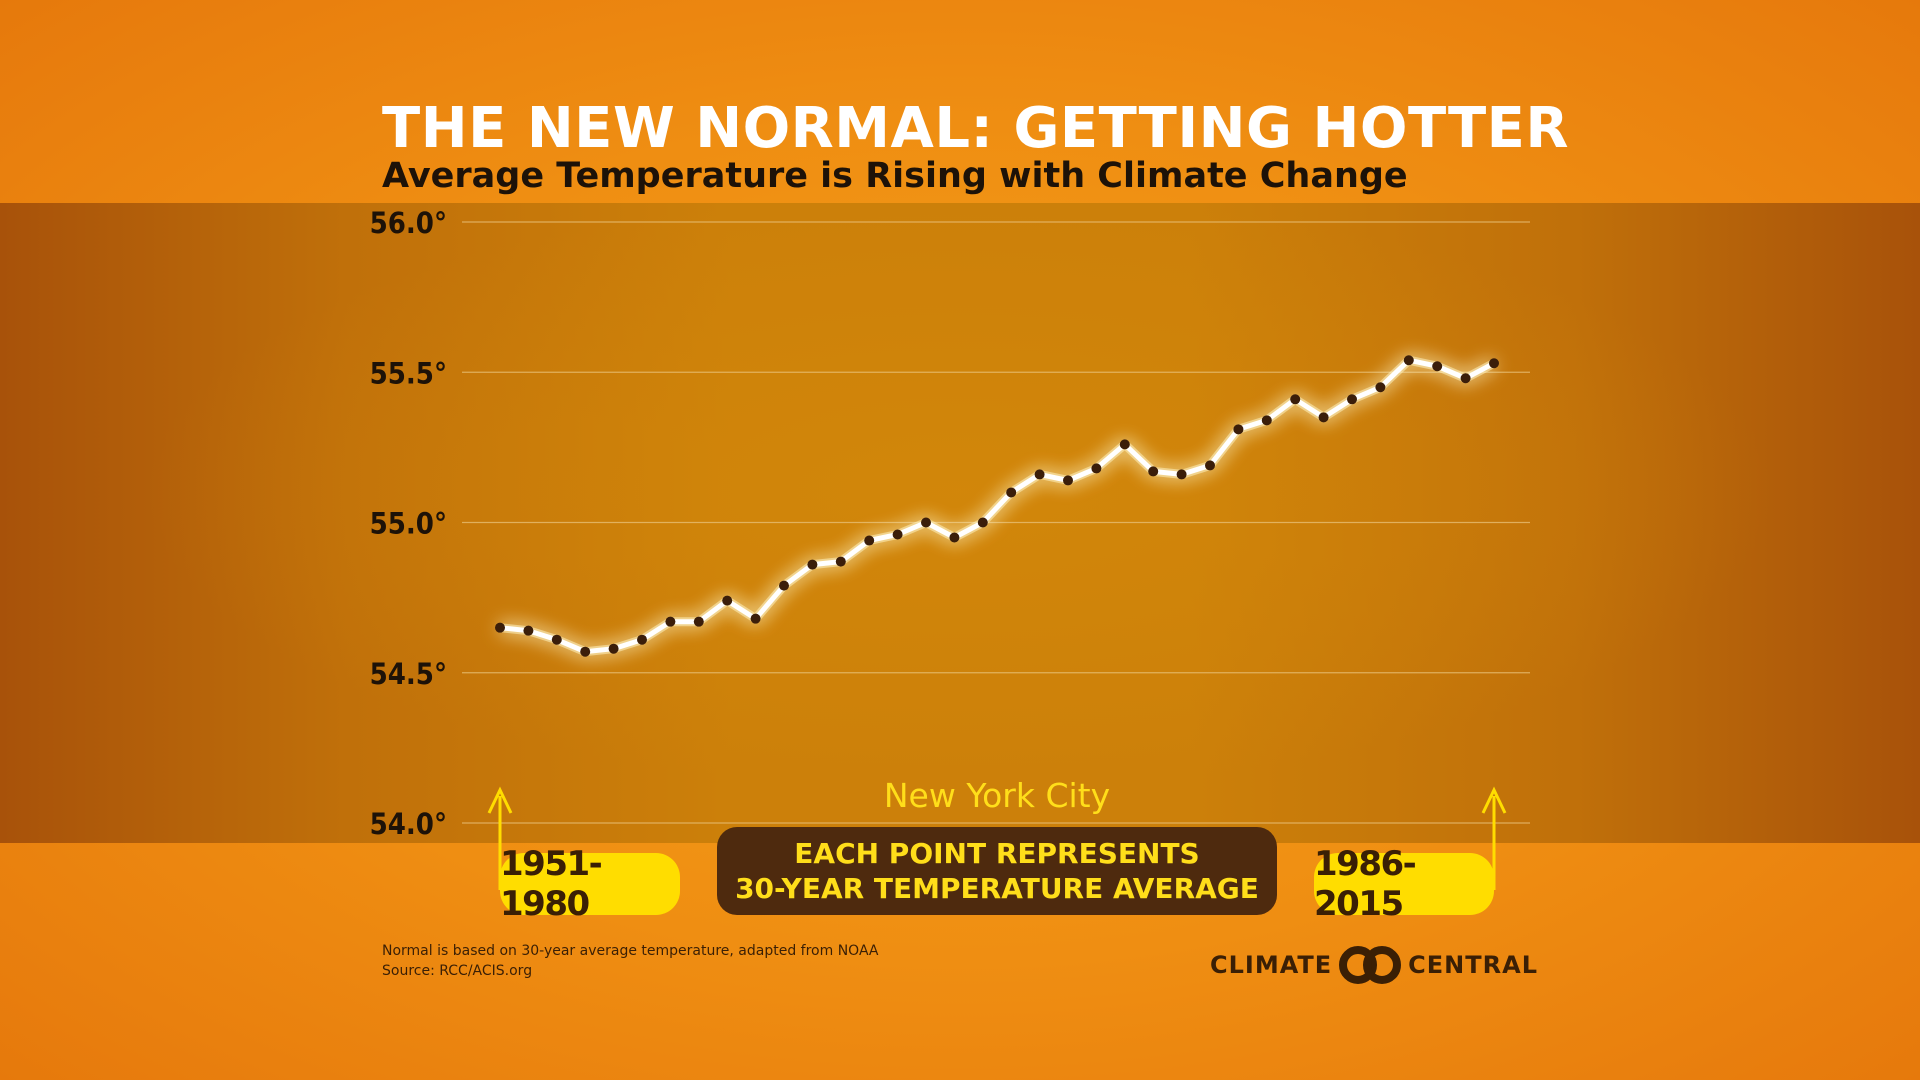 The height and width of the screenshot is (1080, 1920). What do you see at coordinates (997, 853) in the screenshot?
I see `note-line-1: EACH POINT REPRESENTS` at bounding box center [997, 853].